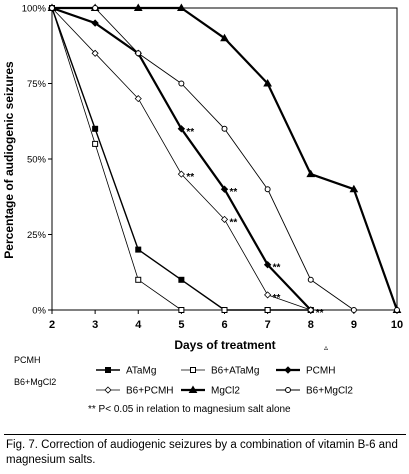  Describe the element at coordinates (34, 9) in the screenshot. I see `y-tick-label: 100%` at that location.